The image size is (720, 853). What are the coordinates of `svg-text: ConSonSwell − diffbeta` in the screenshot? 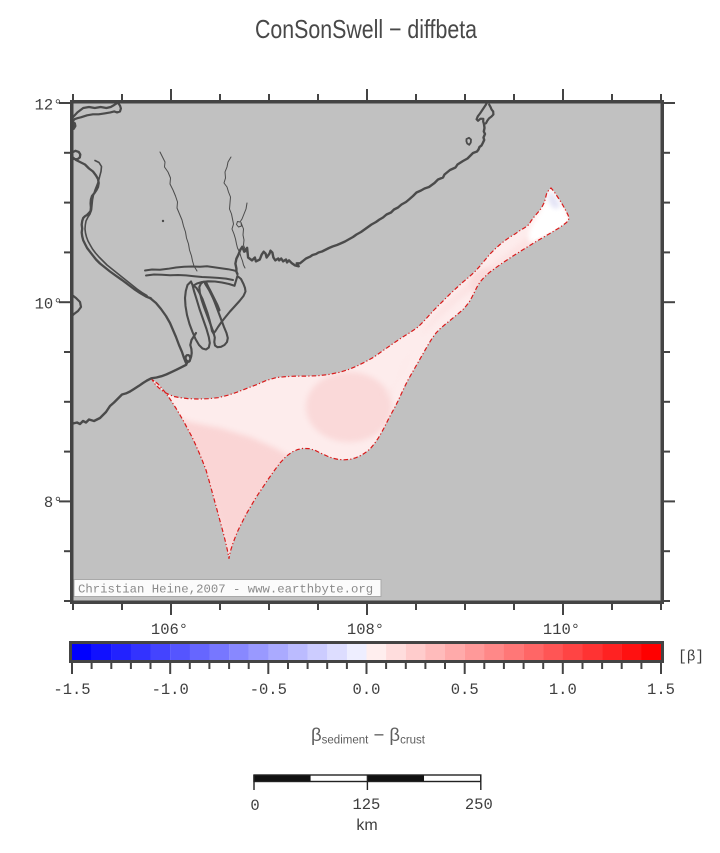 It's located at (366, 29).